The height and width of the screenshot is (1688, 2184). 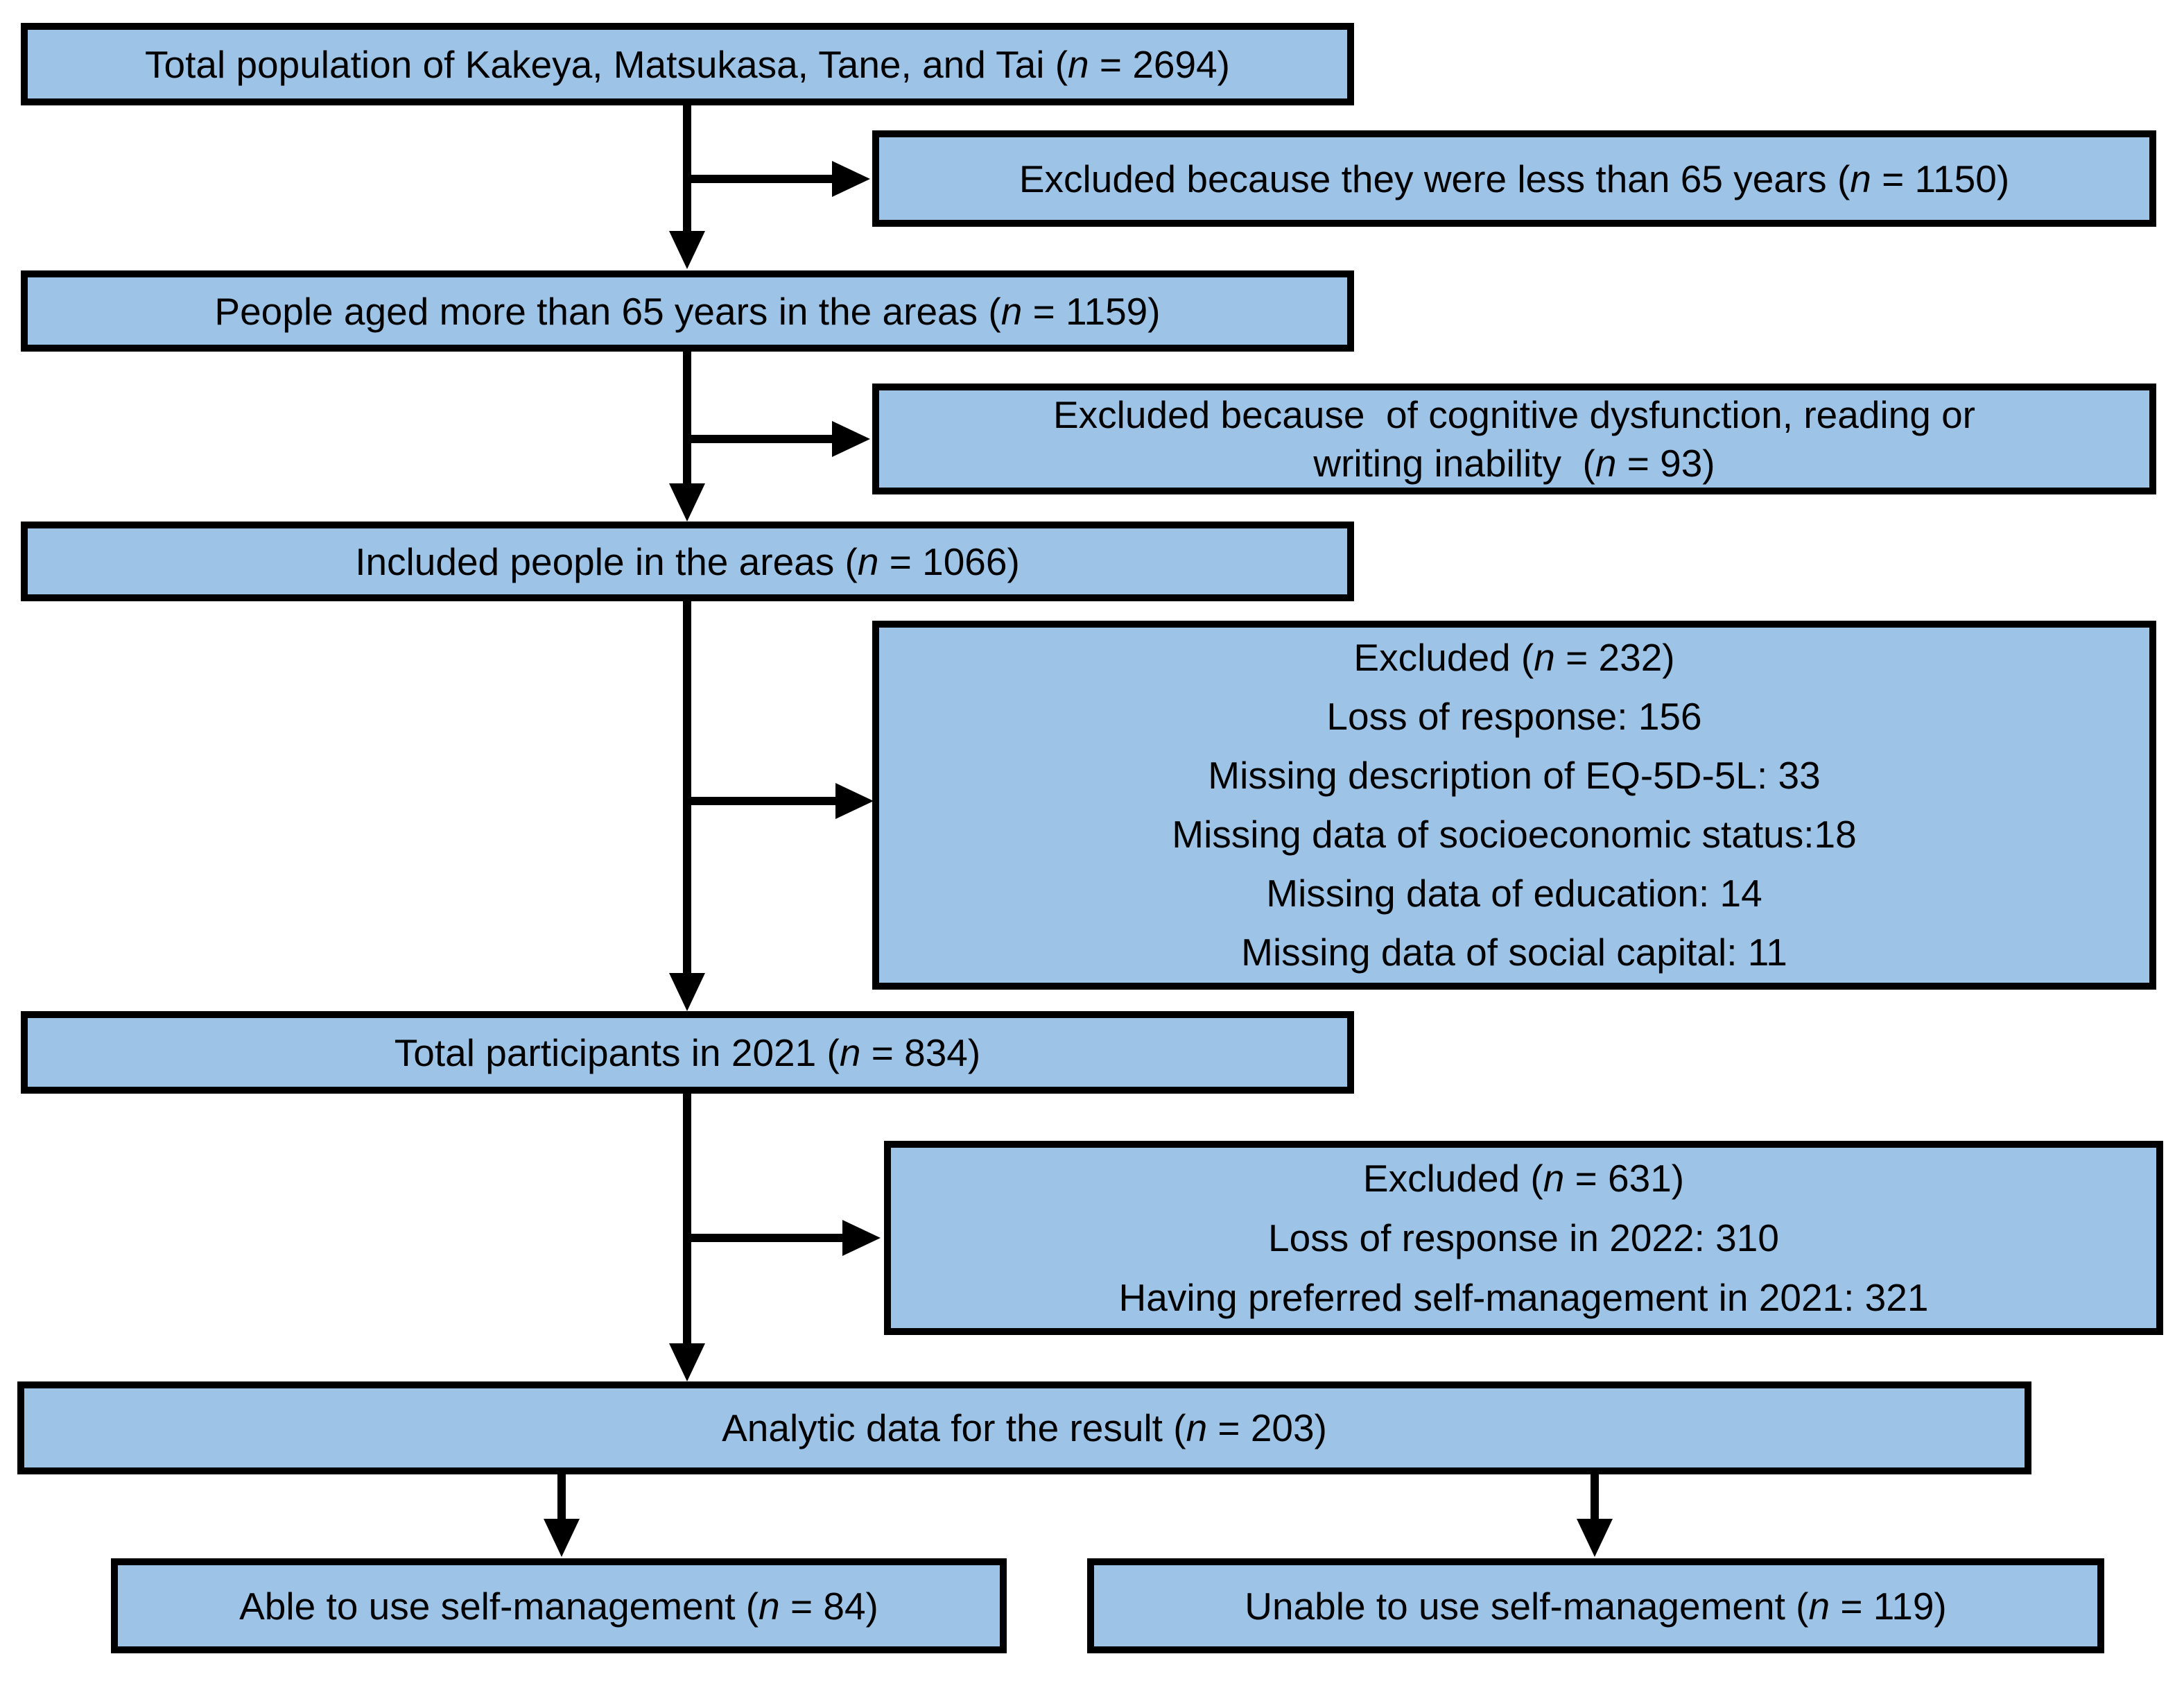 I want to click on box-unable-self-management: Unable to use self-management (n = 119), so click(x=1595, y=1606).